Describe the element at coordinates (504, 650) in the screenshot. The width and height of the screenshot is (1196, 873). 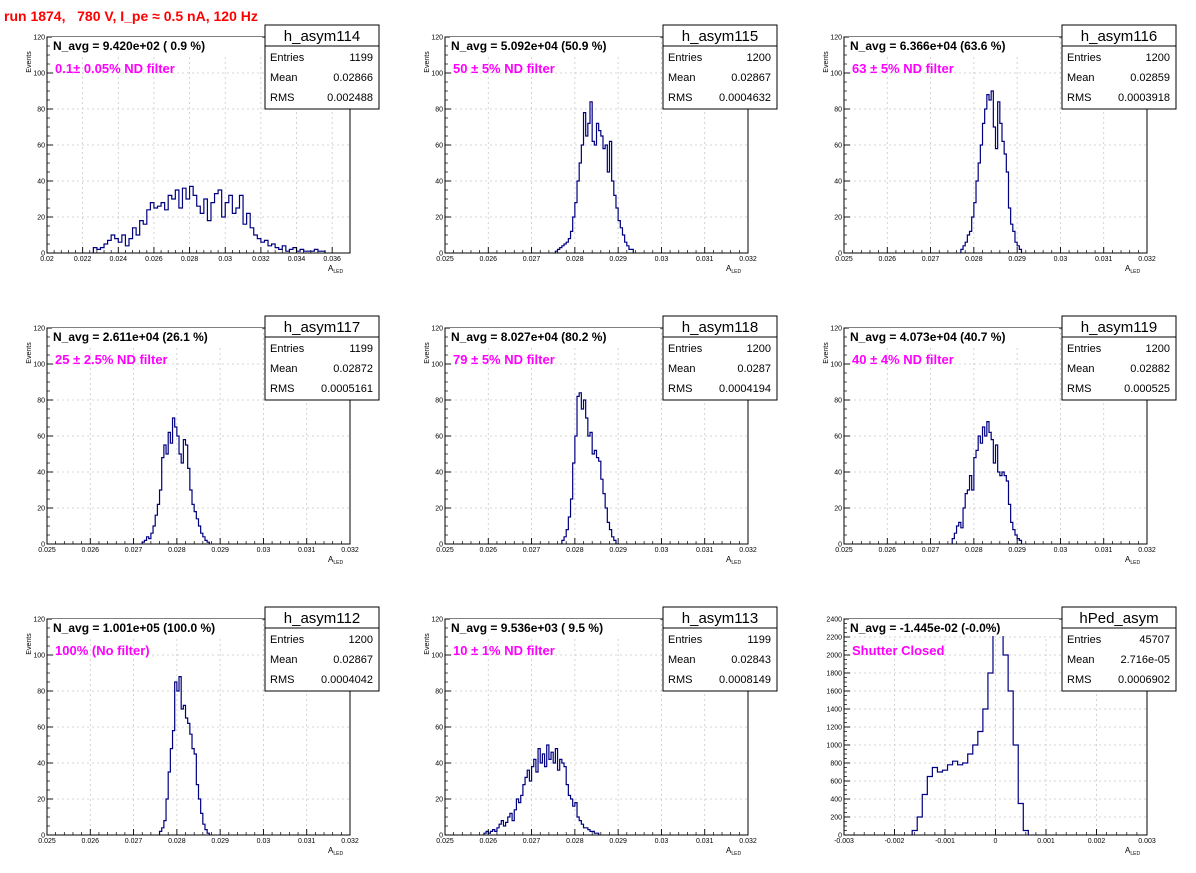
I see `filter-annotation: 10 ± 1% ND filter` at that location.